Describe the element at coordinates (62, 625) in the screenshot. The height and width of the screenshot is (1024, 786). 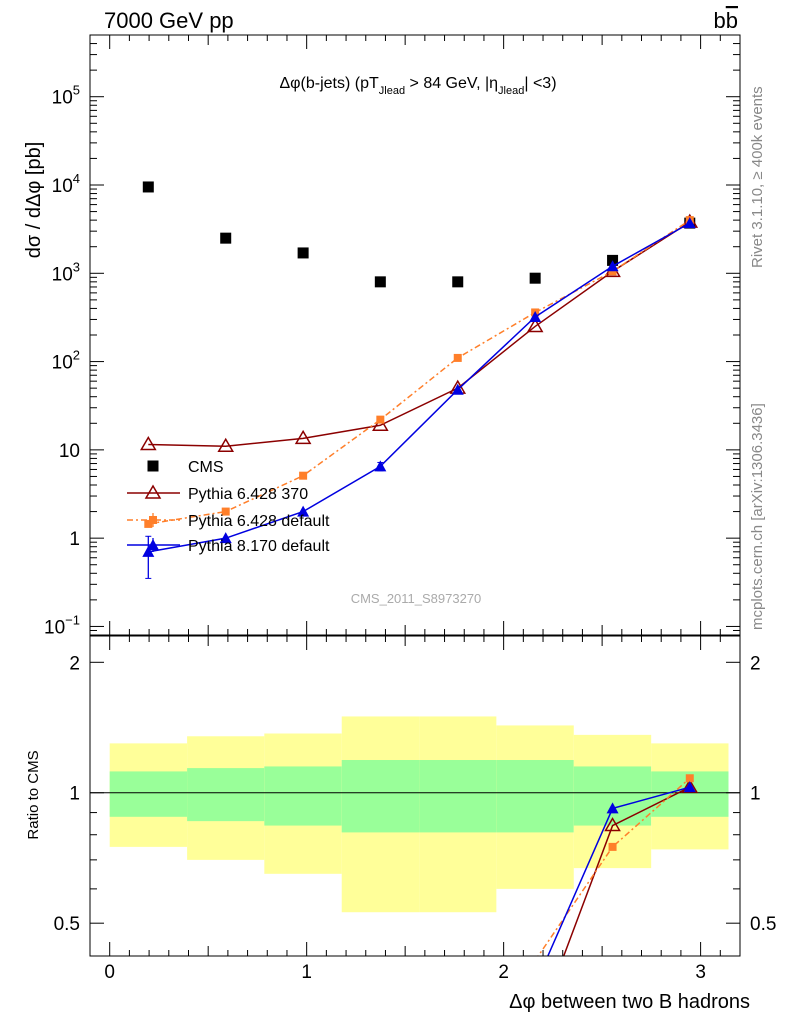
I see `y-tick-label: 10⁻¹` at that location.